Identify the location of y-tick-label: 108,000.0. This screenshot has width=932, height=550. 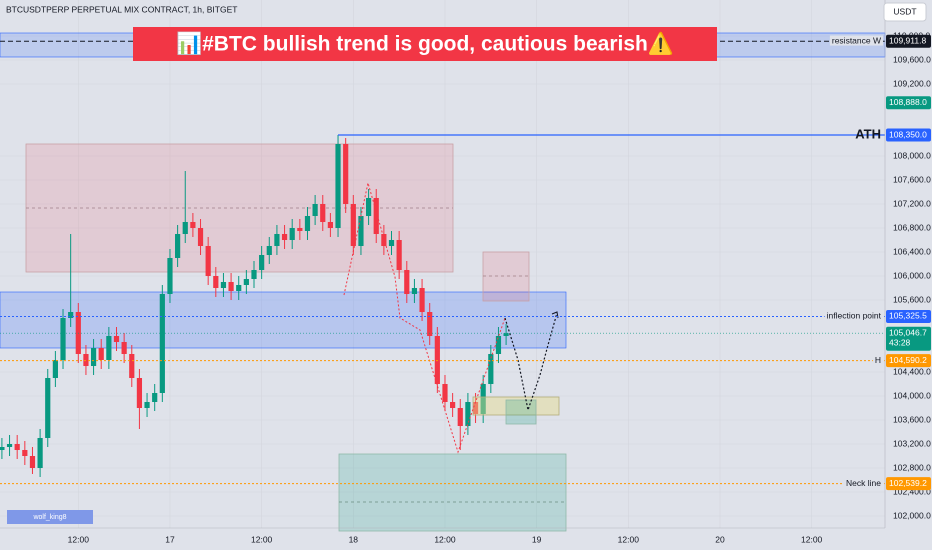
(912, 155).